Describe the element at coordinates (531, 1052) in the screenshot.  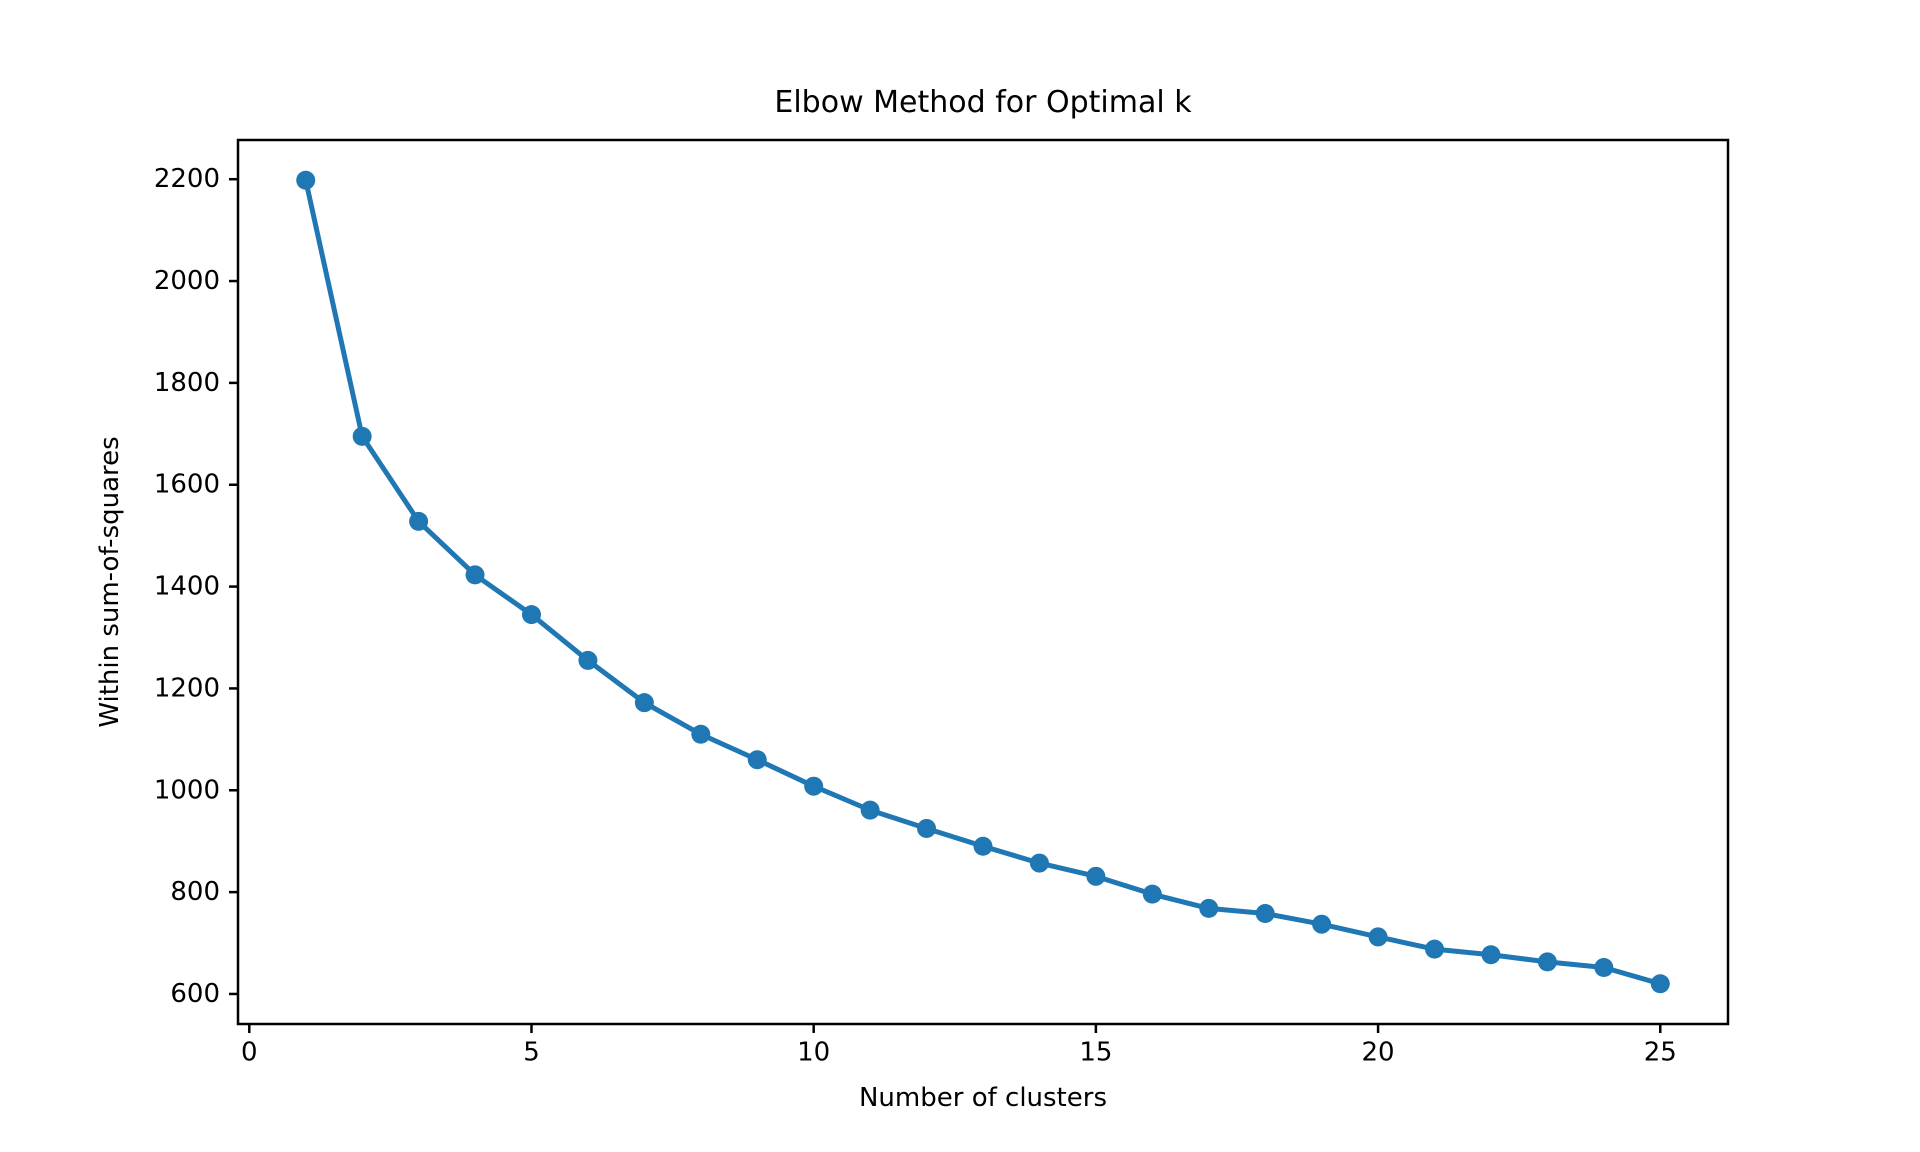
I see `x-tick-label: 5` at that location.